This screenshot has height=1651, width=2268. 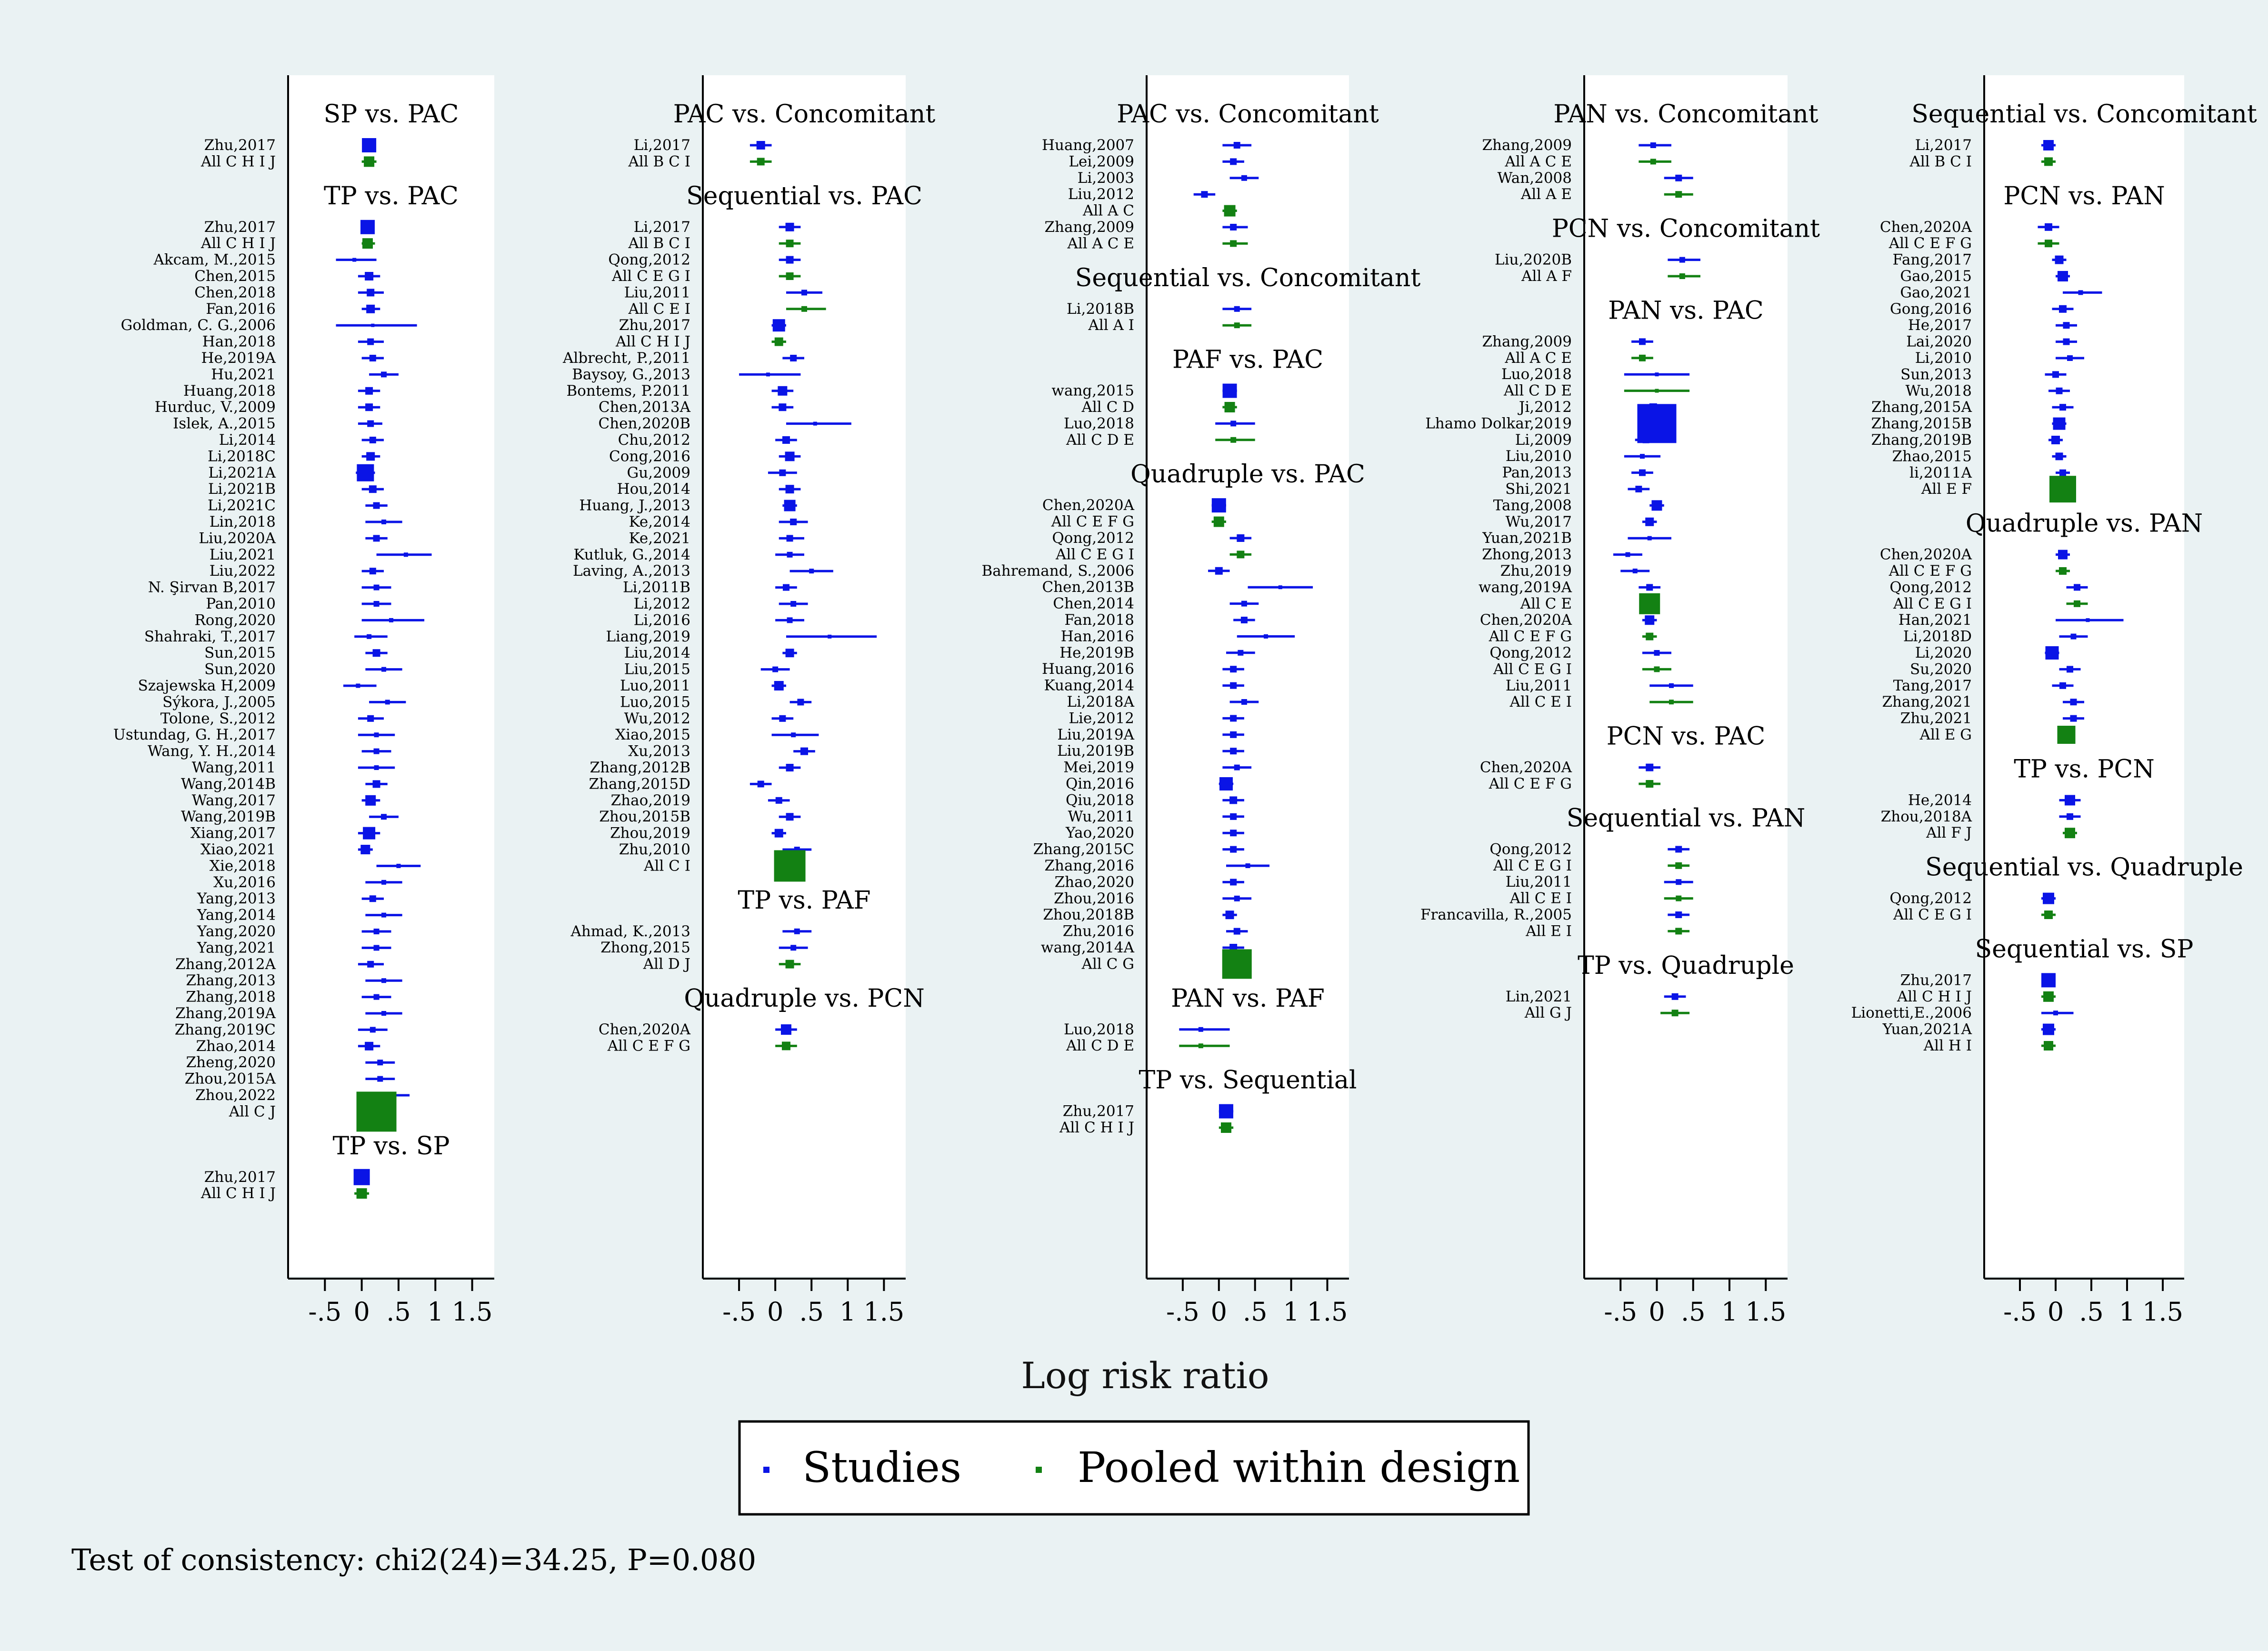 What do you see at coordinates (1153, 554) in the screenshot?
I see `pooled-row: All C E G I` at bounding box center [1153, 554].